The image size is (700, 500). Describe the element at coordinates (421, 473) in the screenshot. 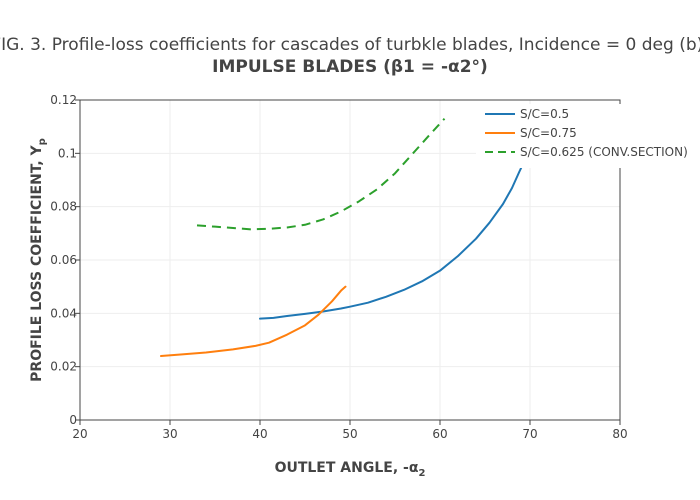

I see `x-axis-title-subscript: 2` at that location.